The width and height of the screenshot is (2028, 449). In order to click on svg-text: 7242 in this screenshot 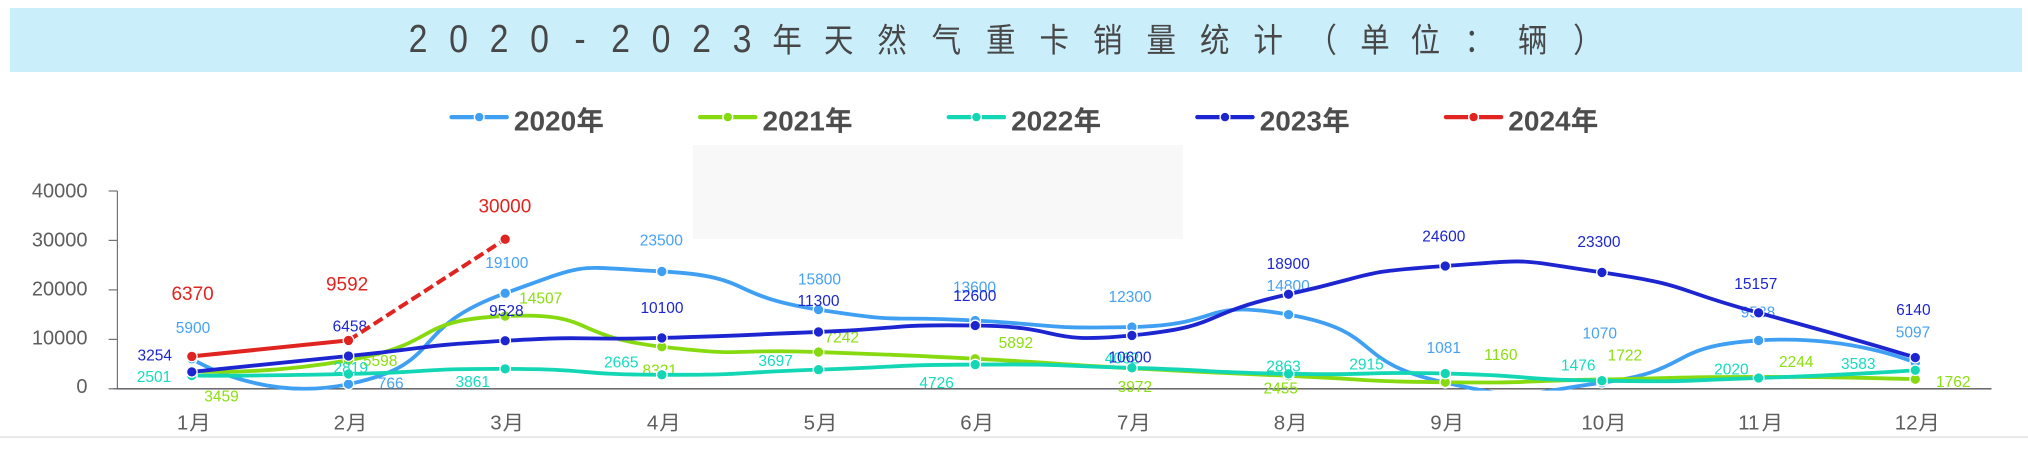, I will do `click(842, 337)`.